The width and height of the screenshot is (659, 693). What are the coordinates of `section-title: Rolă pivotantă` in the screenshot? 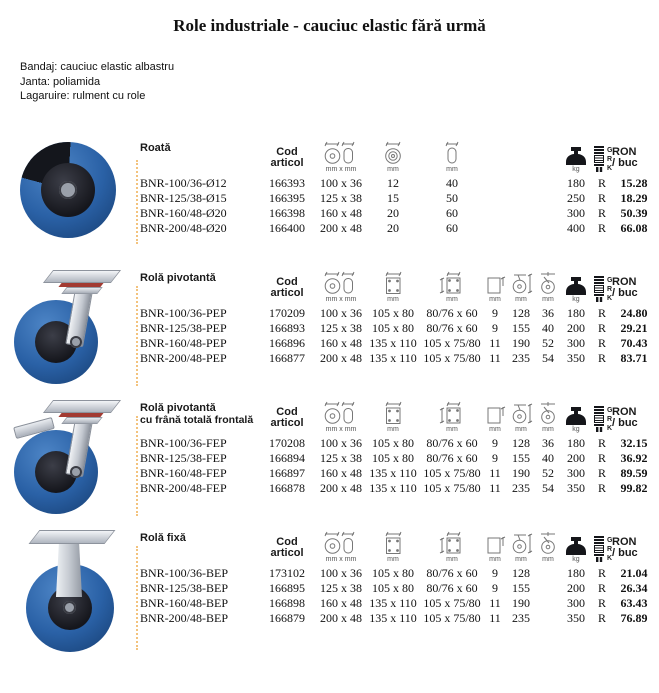 It's located at (178, 278).